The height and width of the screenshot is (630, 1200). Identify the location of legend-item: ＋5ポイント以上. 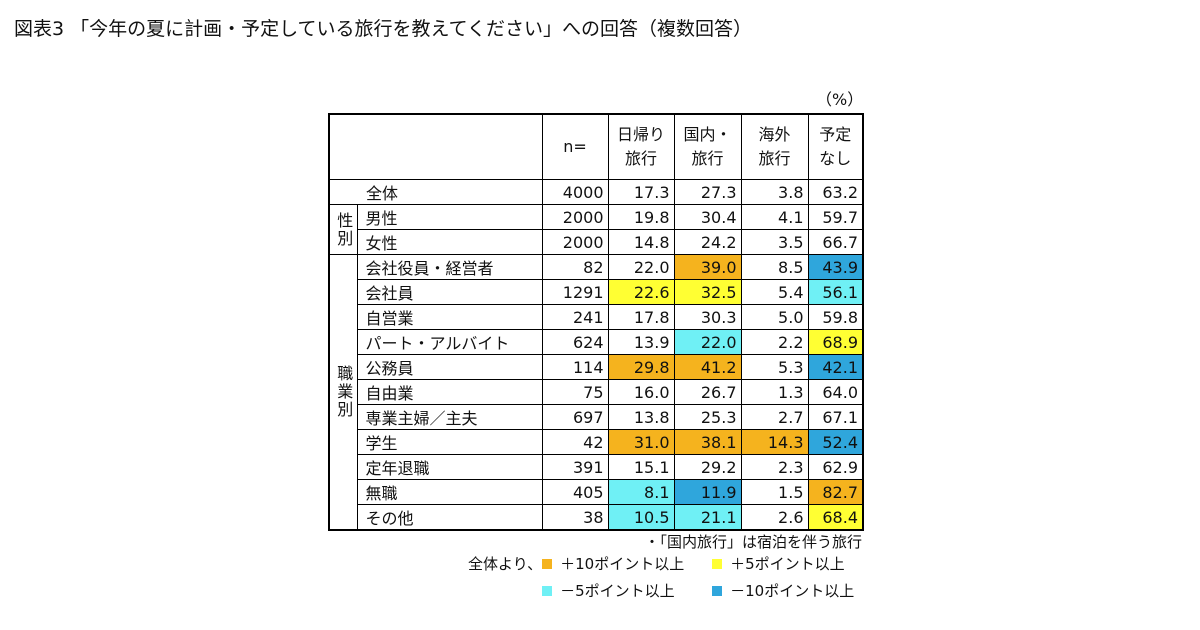
(783, 563).